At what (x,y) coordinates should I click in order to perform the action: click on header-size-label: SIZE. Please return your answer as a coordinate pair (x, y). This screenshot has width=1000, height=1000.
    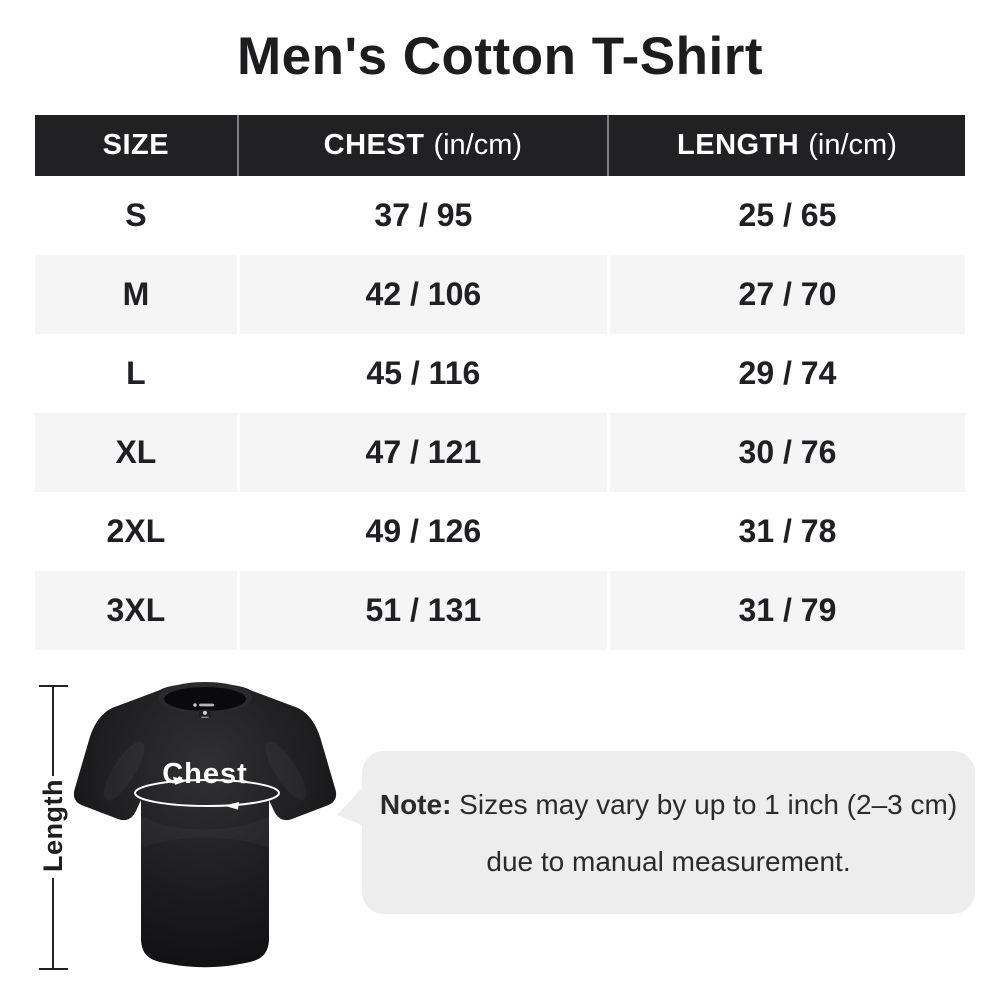
    Looking at the image, I should click on (136, 145).